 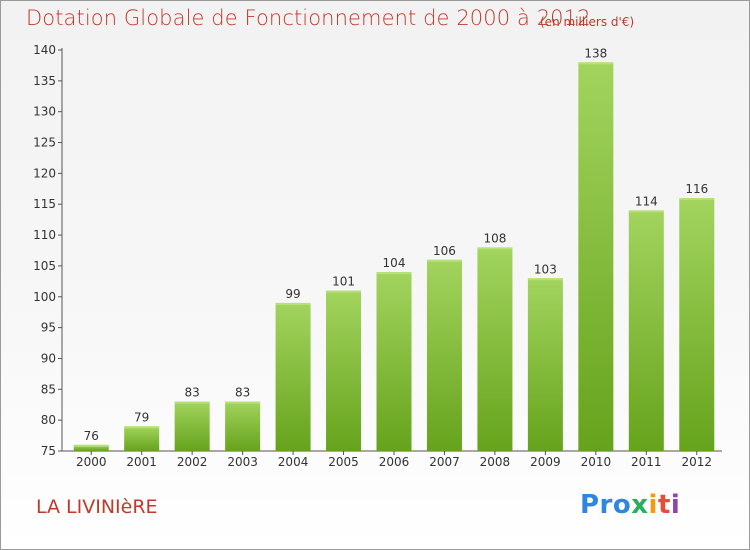 What do you see at coordinates (343, 282) in the screenshot?
I see `data-label: 101` at bounding box center [343, 282].